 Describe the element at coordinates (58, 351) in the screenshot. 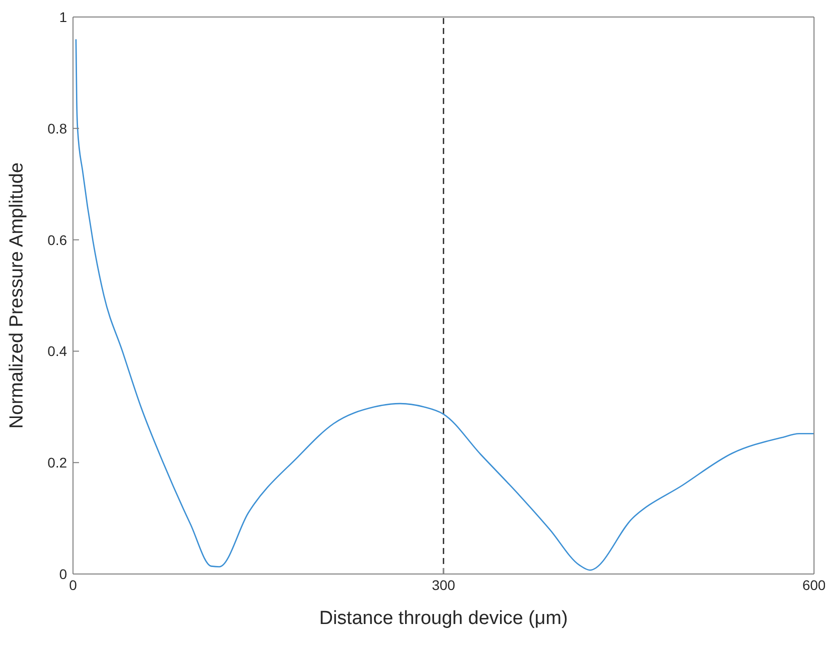

I see `y-tick-label: 0.4` at that location.